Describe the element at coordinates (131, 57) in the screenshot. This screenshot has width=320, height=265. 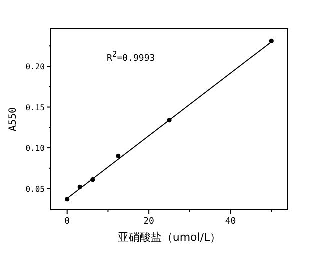
I see `annotation: R$^{2}$=0.9993` at that location.